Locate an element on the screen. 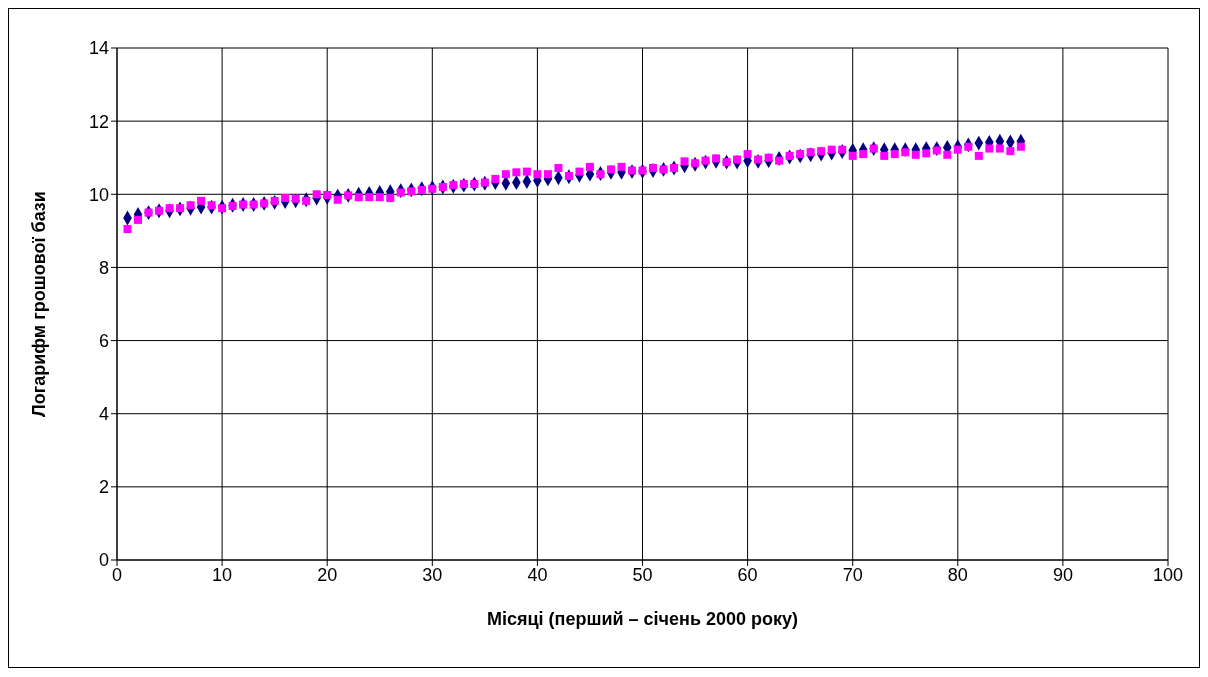  y-axis-title: Логарифм грошової бази is located at coordinates (39, 304).